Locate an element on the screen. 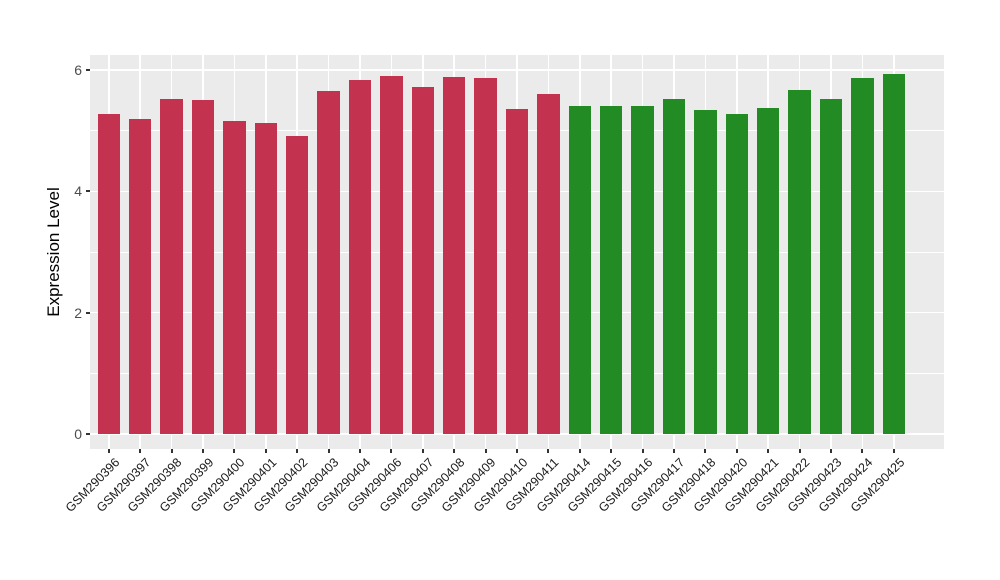 The image size is (1000, 580). y-axis-tick-label: 4 is located at coordinates (78, 191).